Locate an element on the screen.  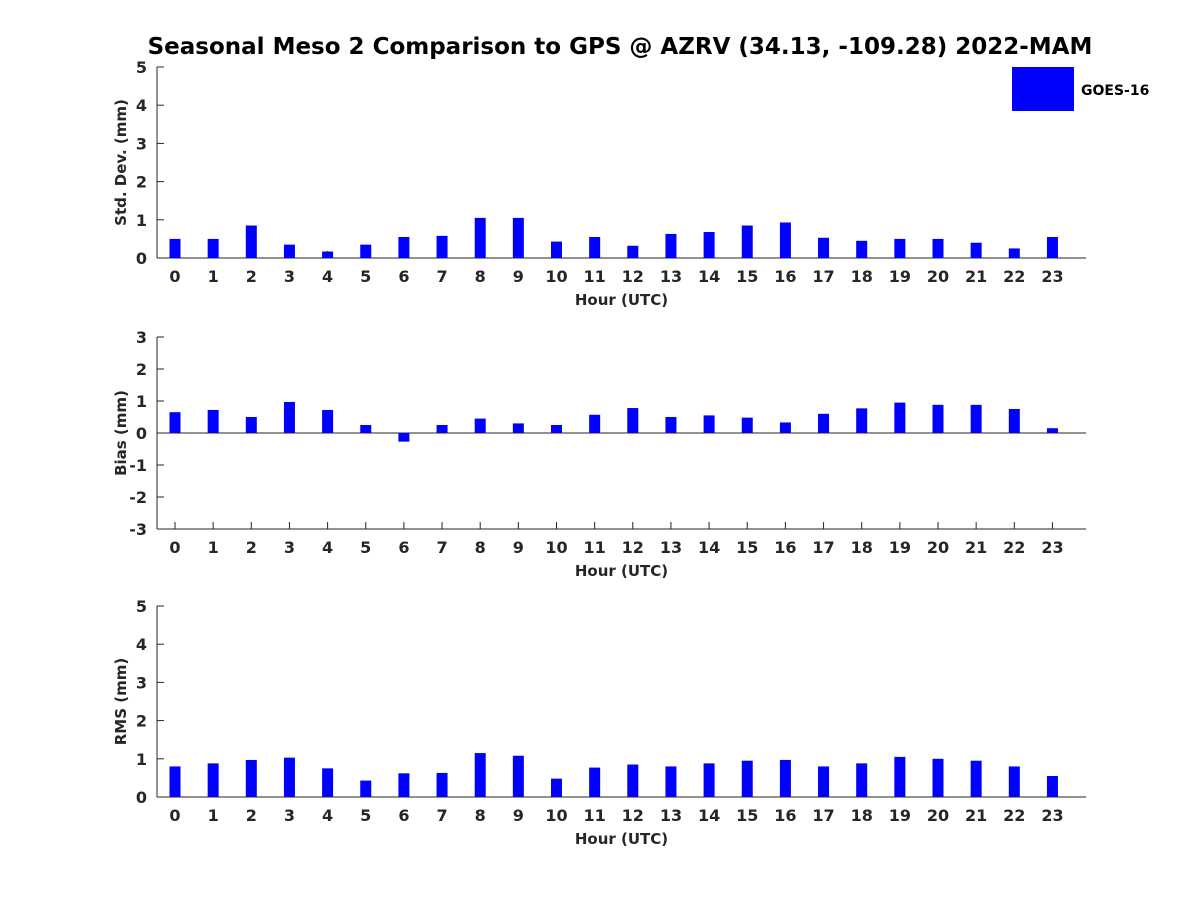
std-dev-xtick-label: 16 is located at coordinates (785, 276).